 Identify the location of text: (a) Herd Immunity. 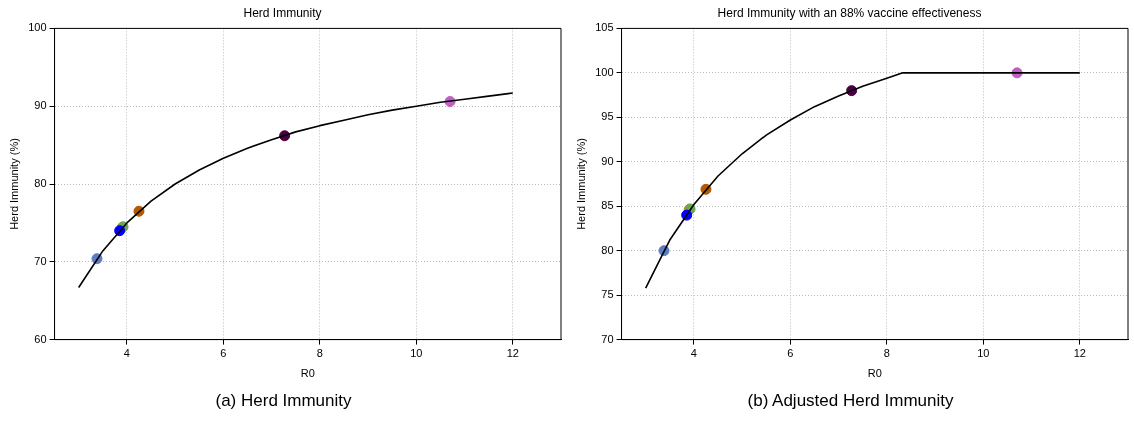
(283, 401).